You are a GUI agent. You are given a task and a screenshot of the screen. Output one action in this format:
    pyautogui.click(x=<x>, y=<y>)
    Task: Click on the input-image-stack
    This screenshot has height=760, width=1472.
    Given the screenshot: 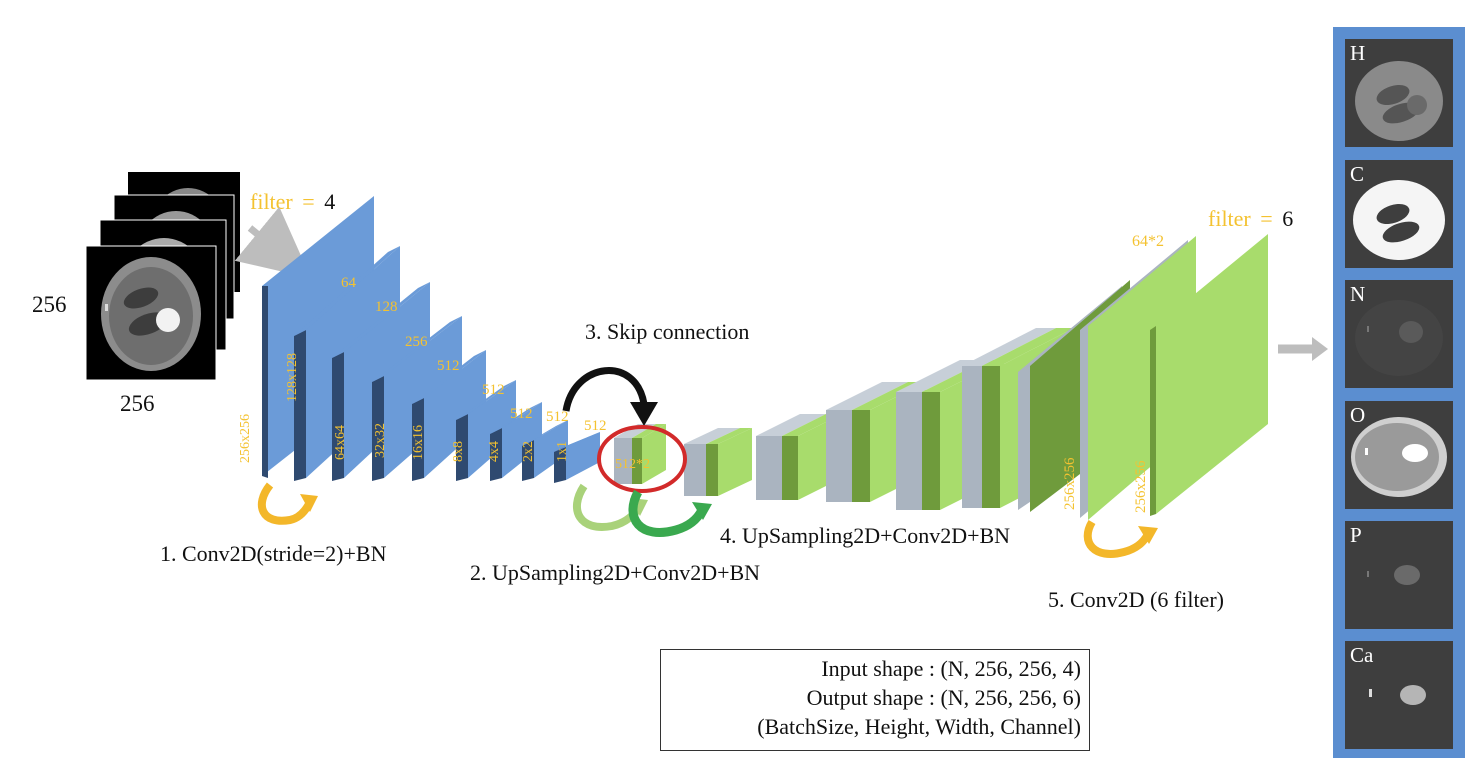 What is the action you would take?
    pyautogui.click(x=162, y=276)
    